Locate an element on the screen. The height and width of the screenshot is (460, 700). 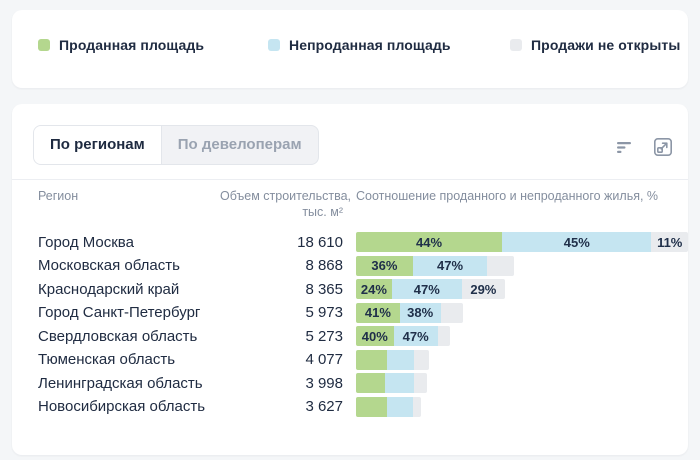
region-name: Краснодарский край is located at coordinates (109, 289).